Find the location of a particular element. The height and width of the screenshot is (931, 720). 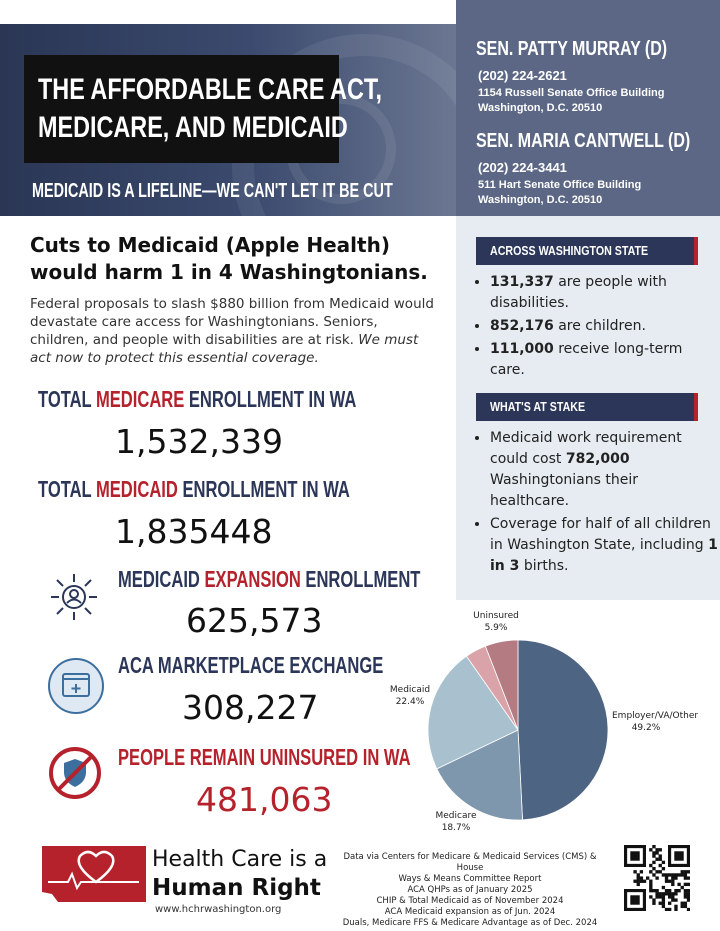

list-item-text: are children. is located at coordinates (599, 326).